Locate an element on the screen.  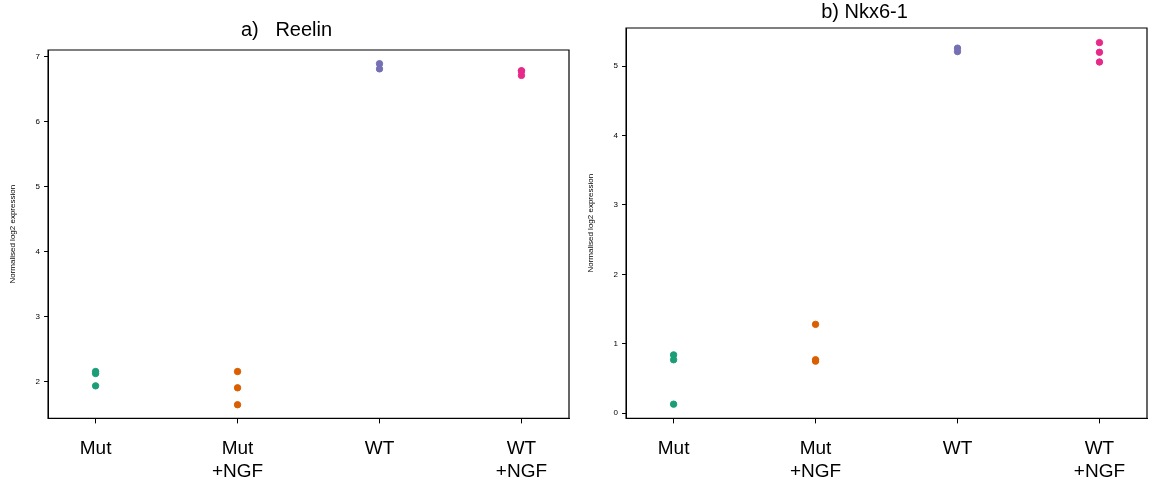
y-tick-label: 6 is located at coordinates (38, 121).